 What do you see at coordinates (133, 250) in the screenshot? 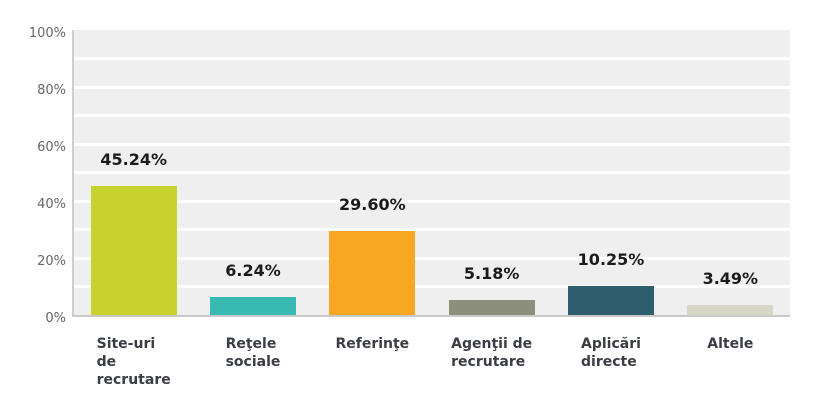
I see `bar-site-uri-de-recrutare` at bounding box center [133, 250].